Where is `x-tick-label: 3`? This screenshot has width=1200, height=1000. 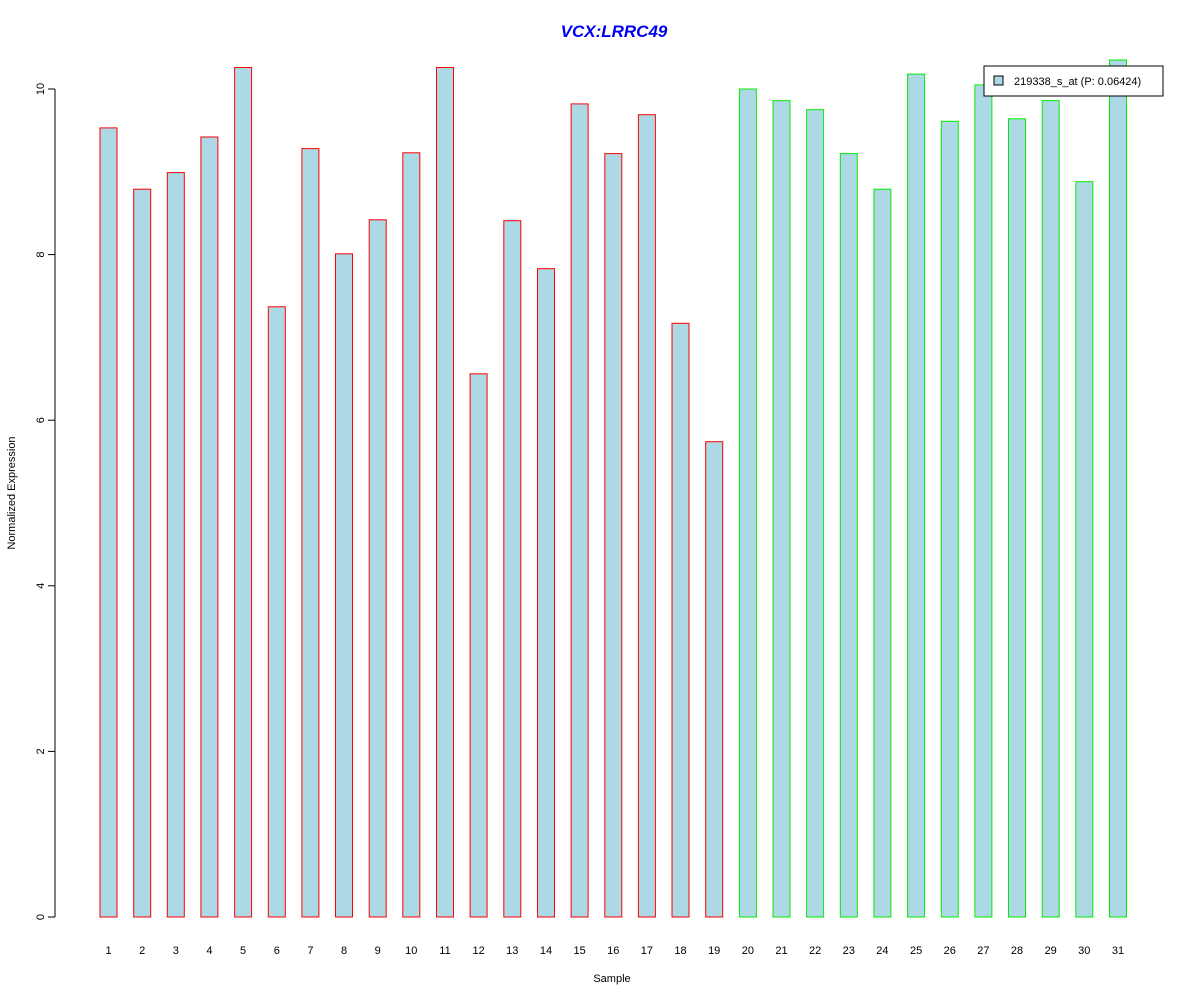 x-tick-label: 3 is located at coordinates (176, 951).